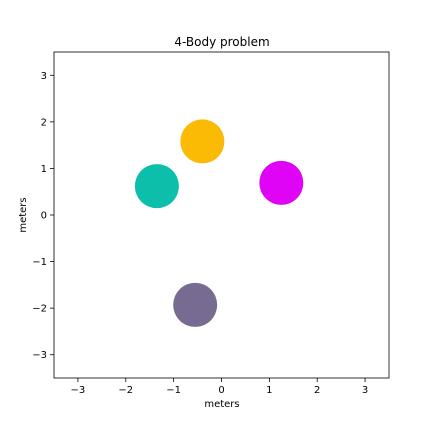  What do you see at coordinates (39, 309) in the screenshot?
I see `y-tick-label: −2` at bounding box center [39, 309].